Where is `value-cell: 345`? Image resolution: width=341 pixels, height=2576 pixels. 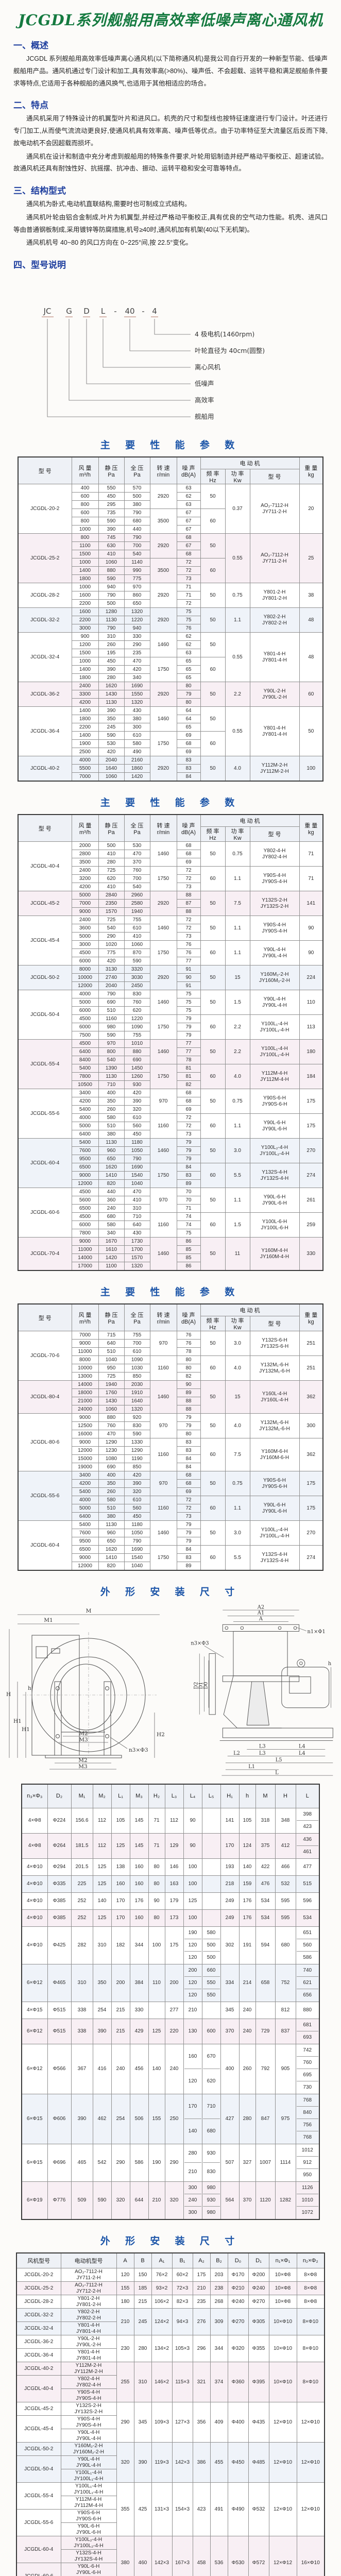 value-cell: 345 is located at coordinates (230, 2010).